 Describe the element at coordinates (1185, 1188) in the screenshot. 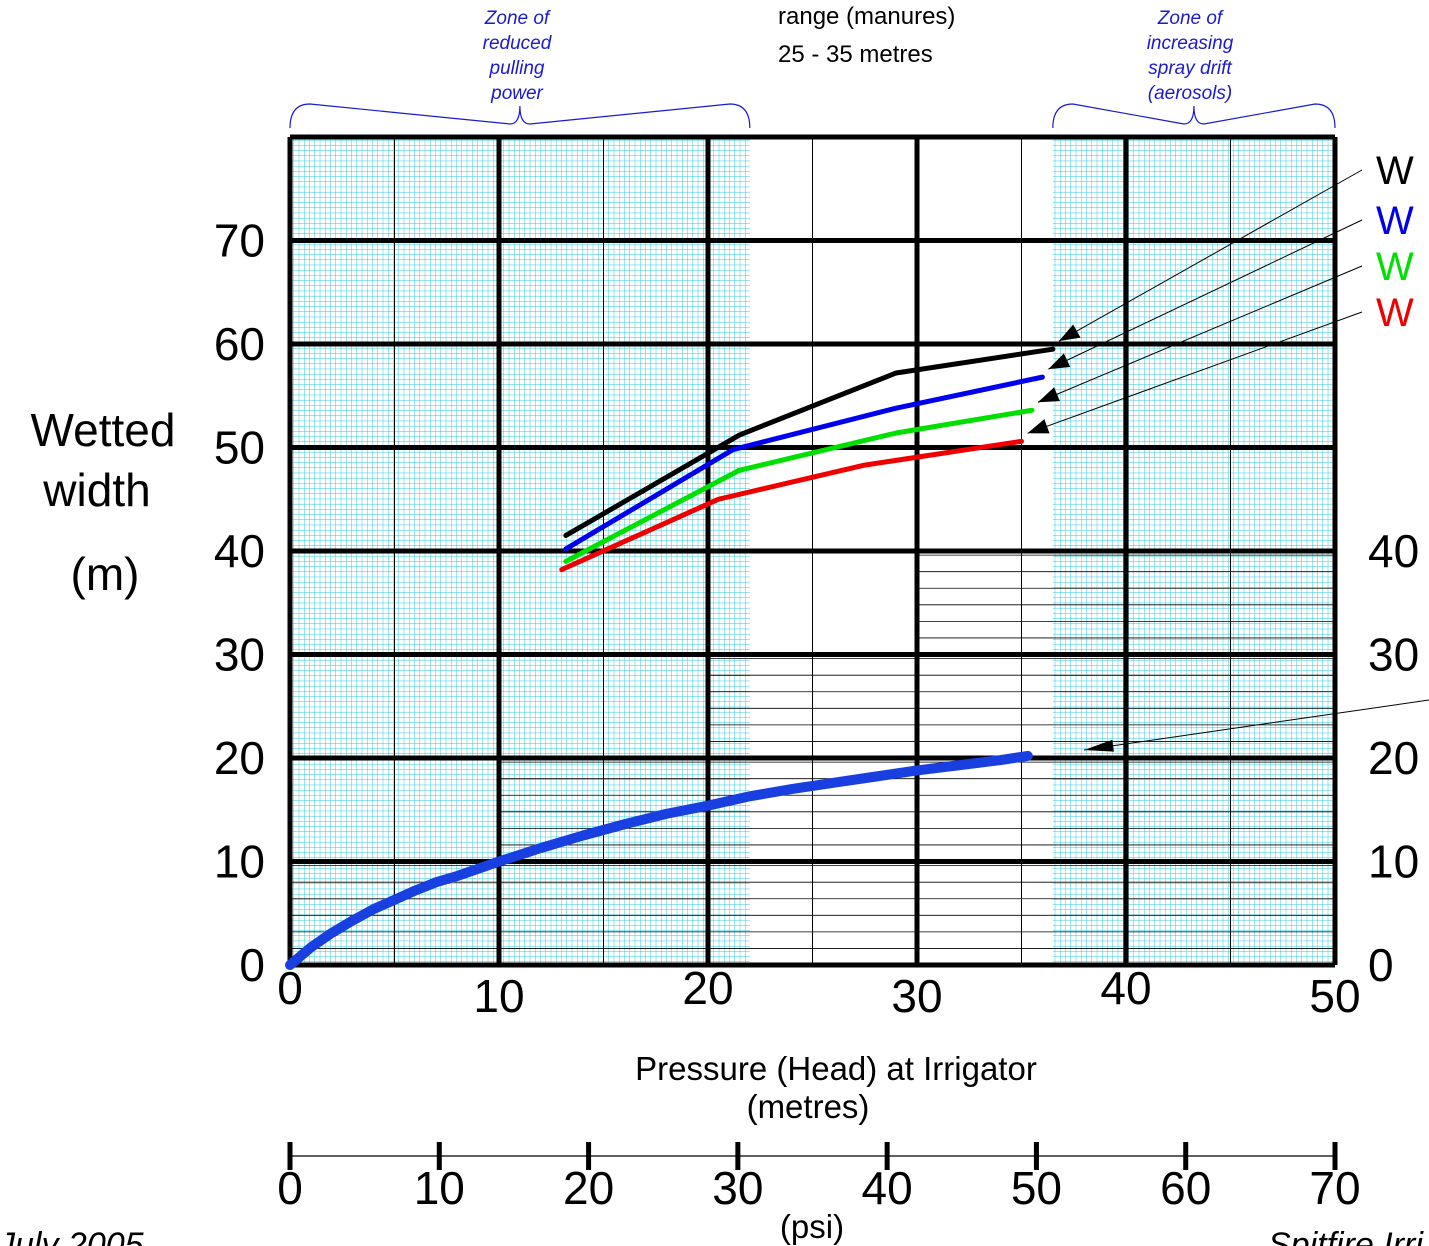

I see `psi-tick-label: 60` at that location.